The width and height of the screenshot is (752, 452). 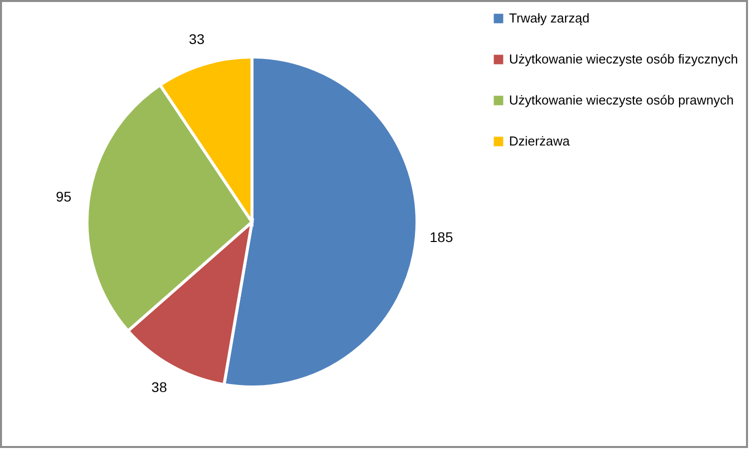 What do you see at coordinates (621, 100) in the screenshot?
I see `legend-label: Użytkowanie wieczyste osób prawnych` at bounding box center [621, 100].